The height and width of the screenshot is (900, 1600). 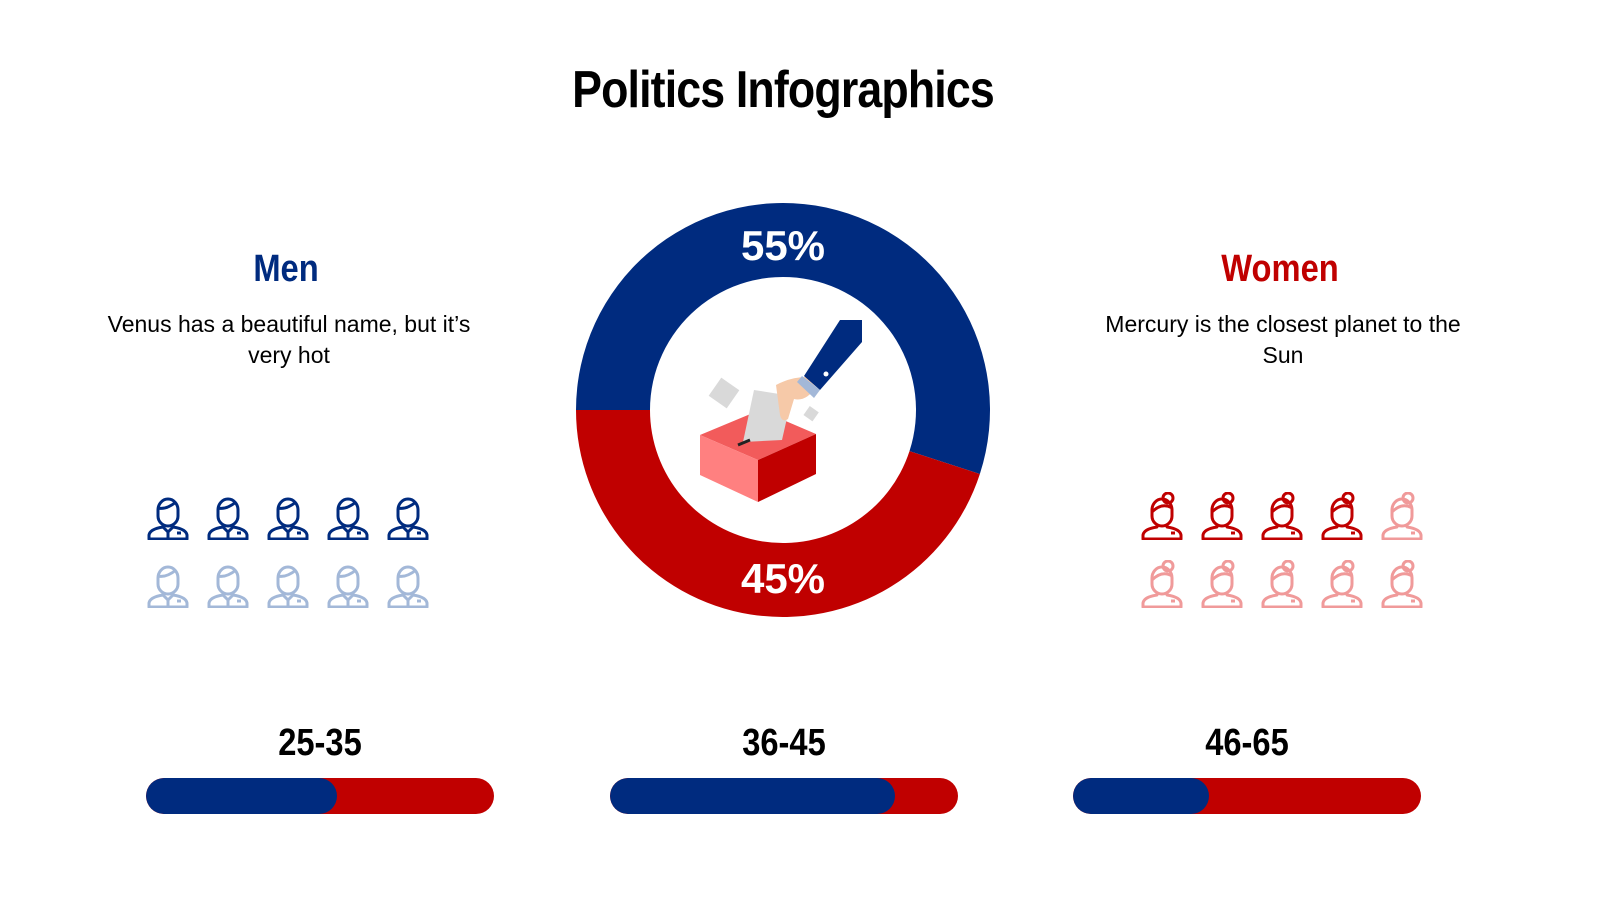 What do you see at coordinates (783, 90) in the screenshot?
I see `page-title: Politics Infographics` at bounding box center [783, 90].